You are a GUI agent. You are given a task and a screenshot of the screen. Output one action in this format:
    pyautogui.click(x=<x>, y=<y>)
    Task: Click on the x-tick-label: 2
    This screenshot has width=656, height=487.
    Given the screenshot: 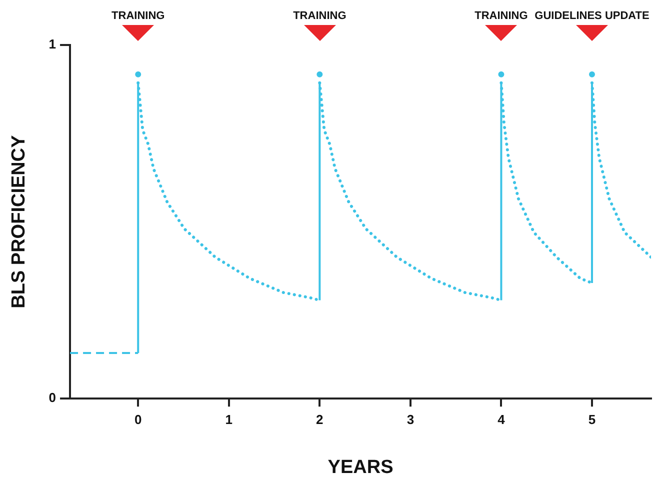 What is the action you would take?
    pyautogui.click(x=320, y=419)
    